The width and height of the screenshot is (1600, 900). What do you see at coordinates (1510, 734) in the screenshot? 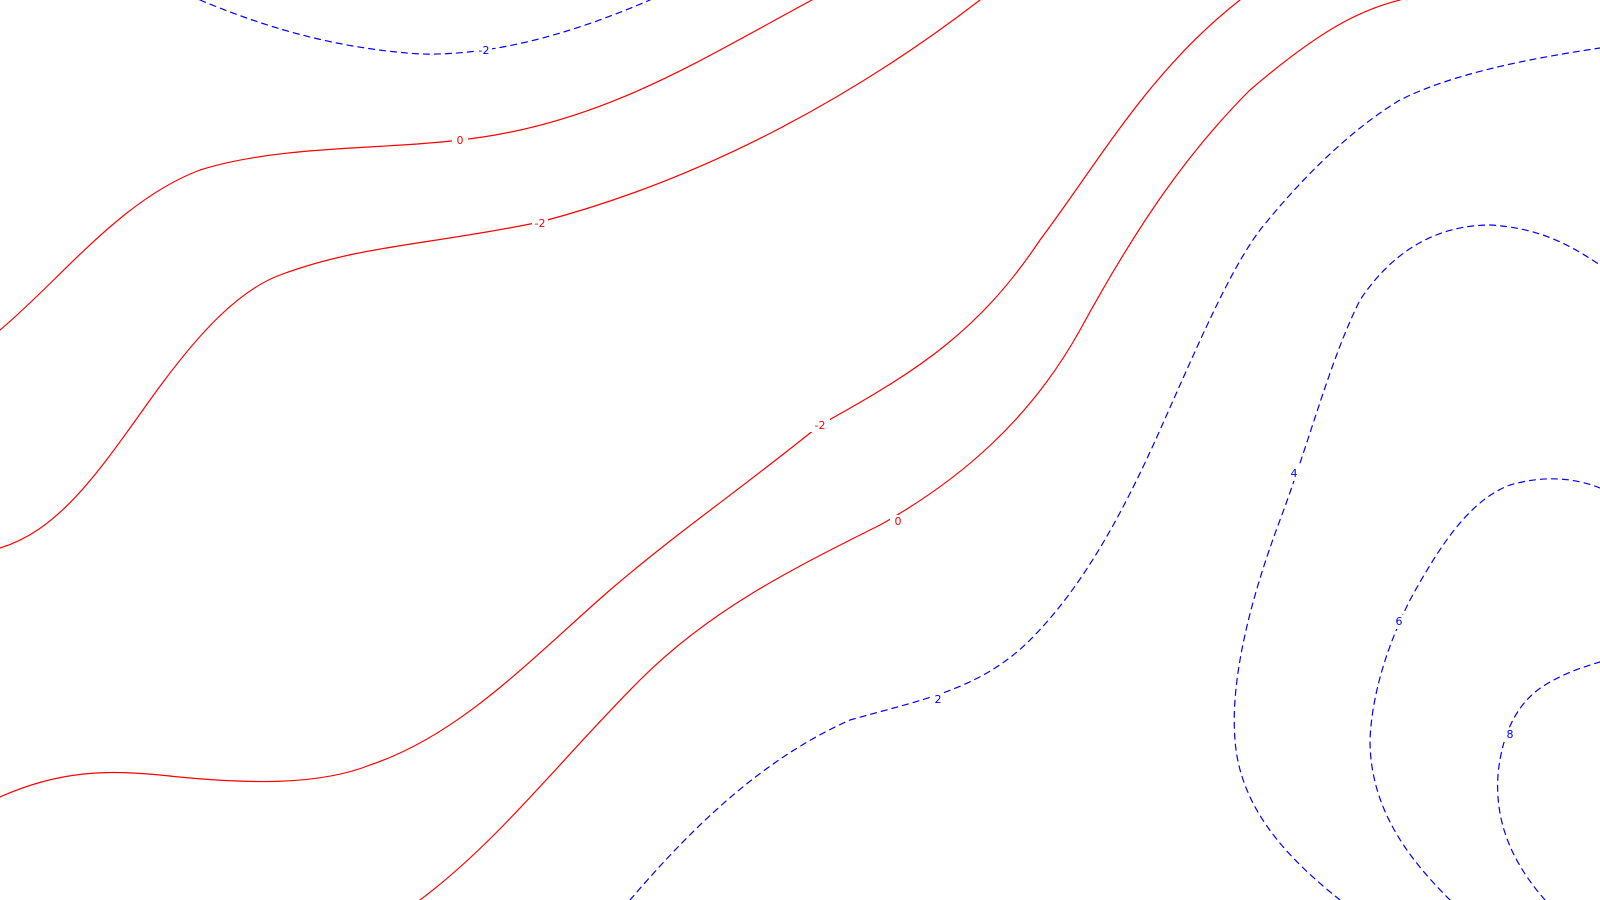
I see `contour-label: 8` at bounding box center [1510, 734].